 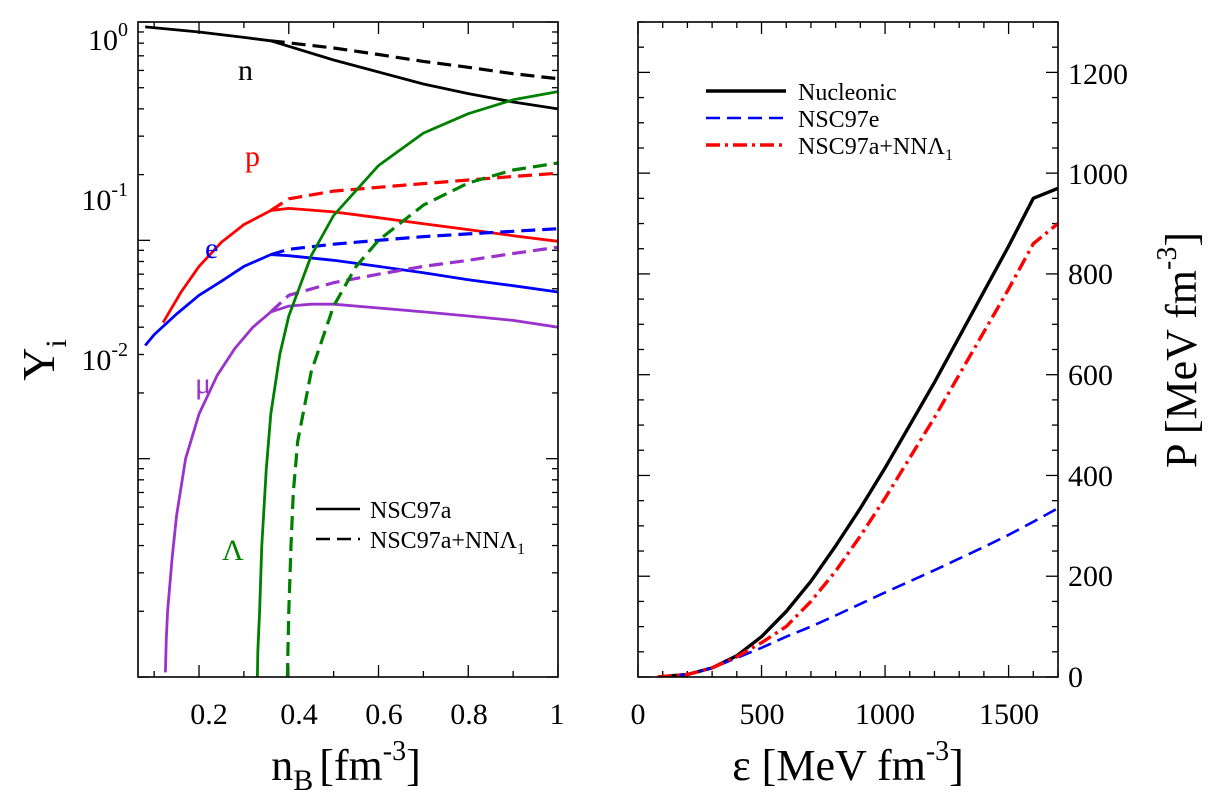 I want to click on right-x-axis-label: ε [MeV fm-3], so click(x=848, y=763).